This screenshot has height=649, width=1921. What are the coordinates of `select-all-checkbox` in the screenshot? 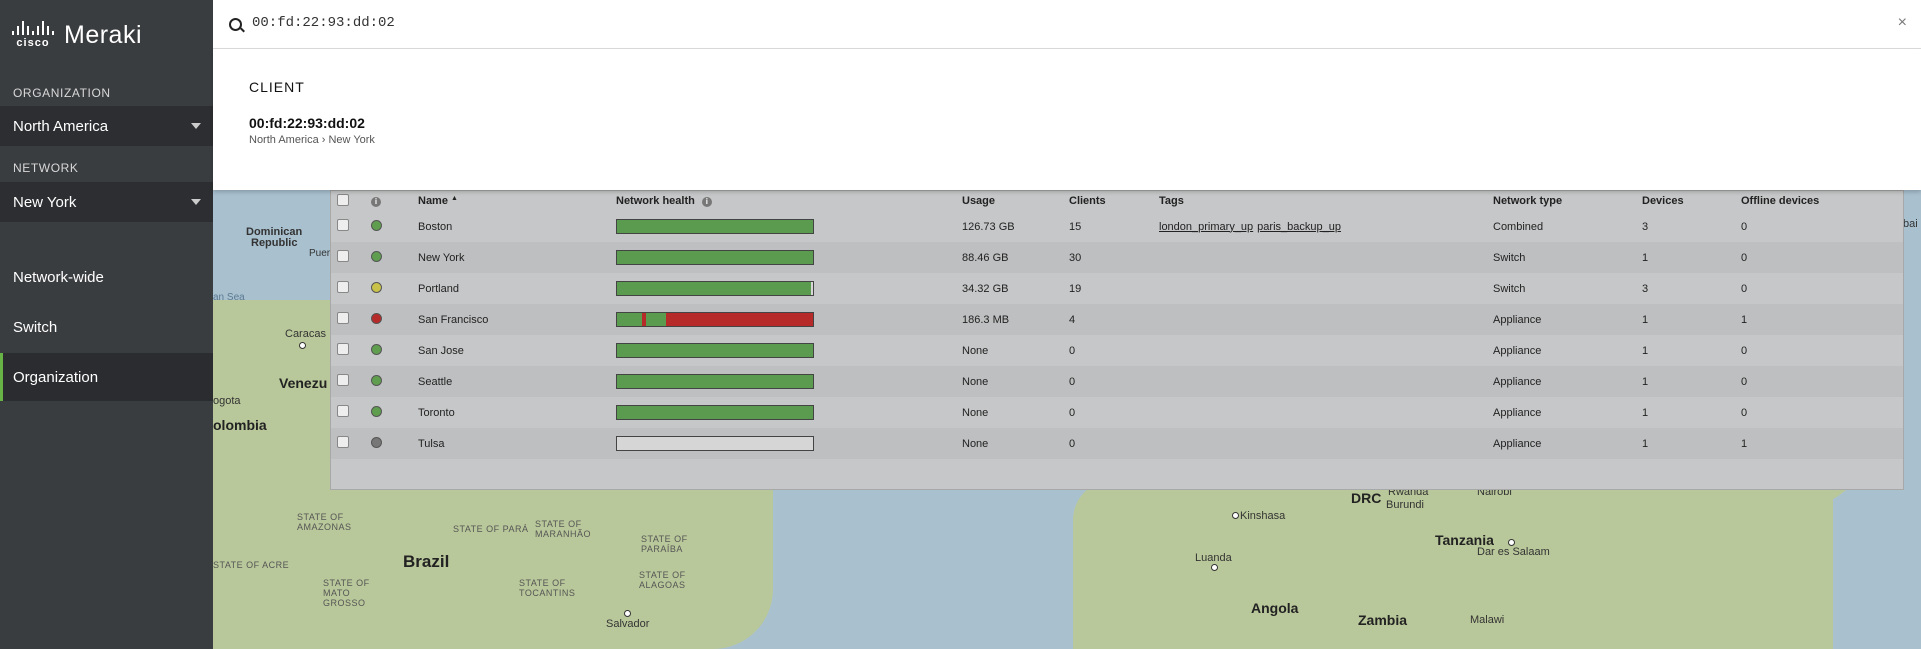 It's located at (343, 199).